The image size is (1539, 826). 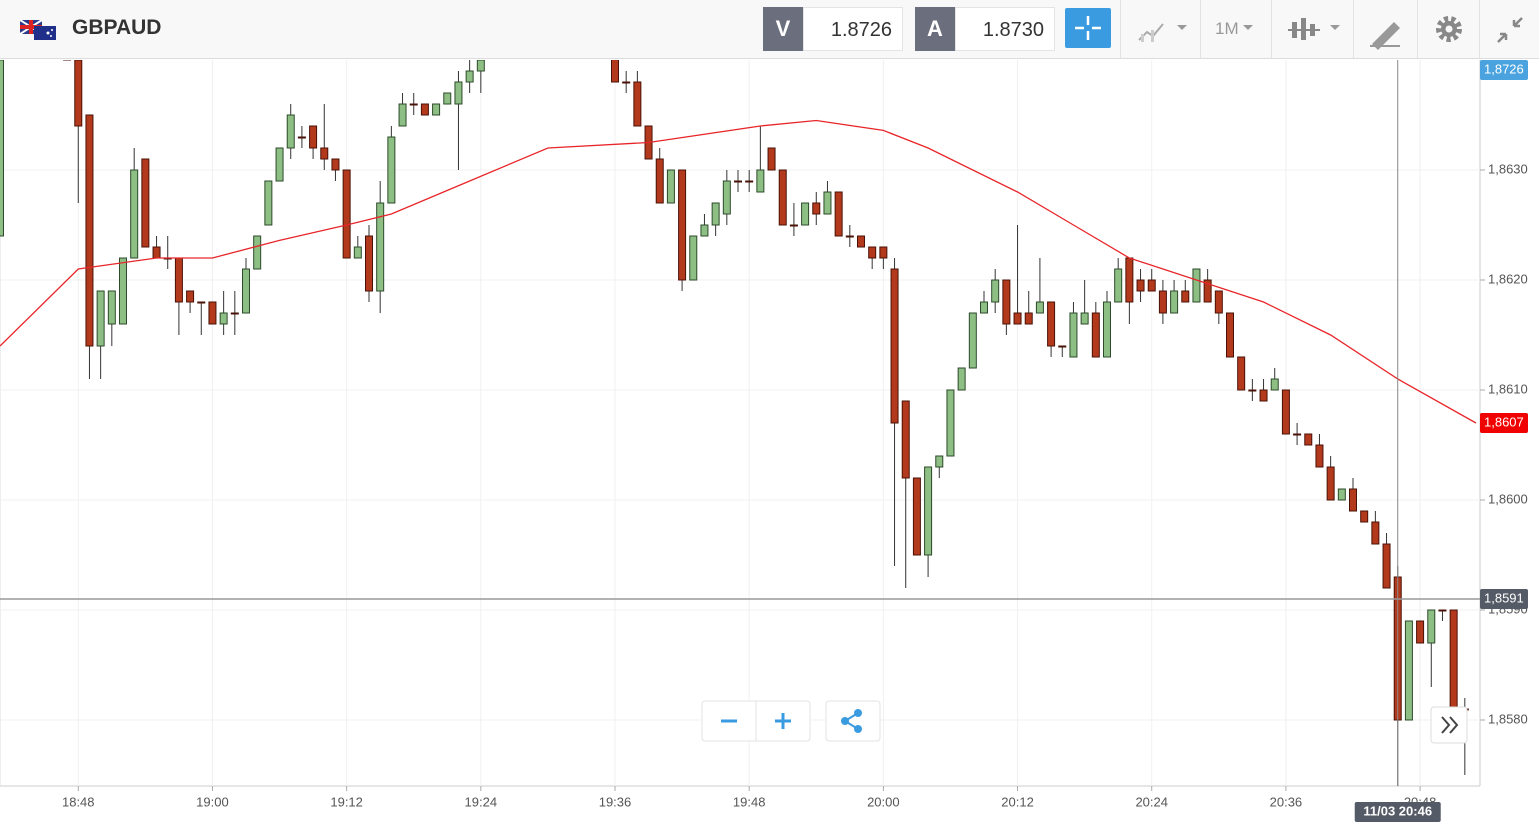 I want to click on crosshair-button, so click(x=1088, y=28).